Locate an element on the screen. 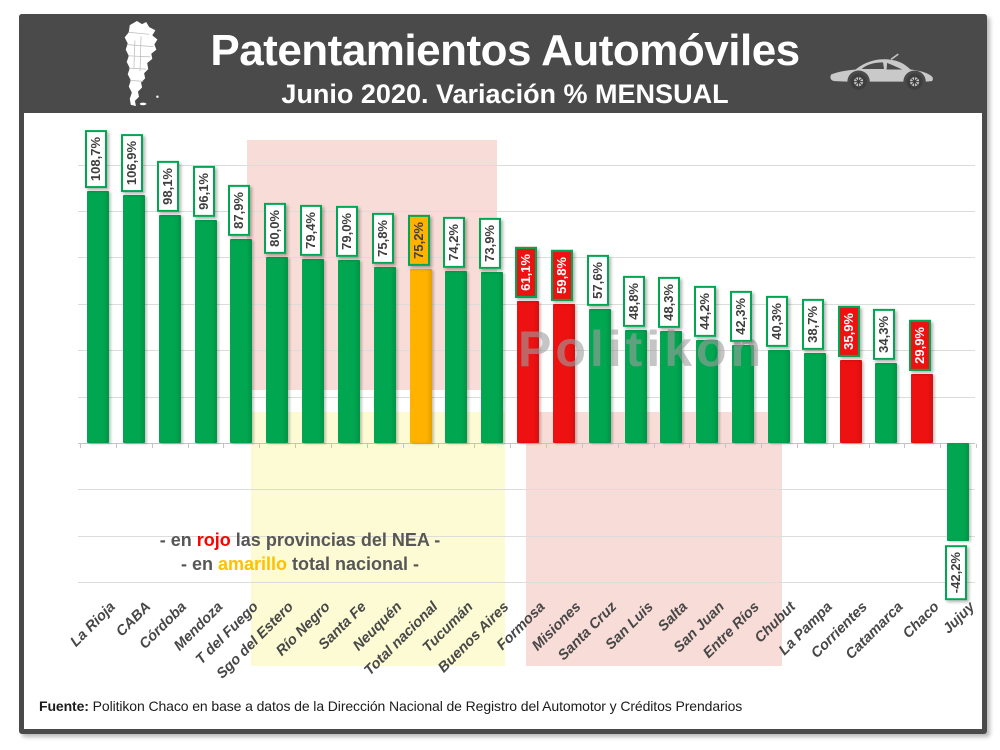  bar-la-pampa is located at coordinates (815, 398).